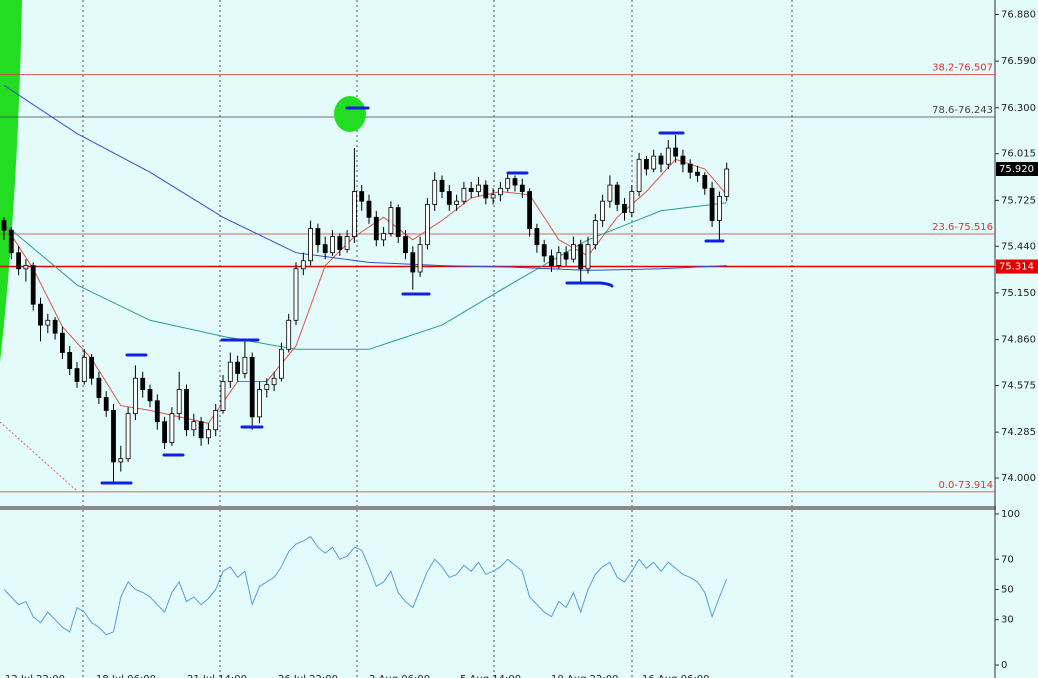 This screenshot has height=678, width=1038. What do you see at coordinates (1018, 385) in the screenshot?
I see `y-tick-label: 74.575` at bounding box center [1018, 385].